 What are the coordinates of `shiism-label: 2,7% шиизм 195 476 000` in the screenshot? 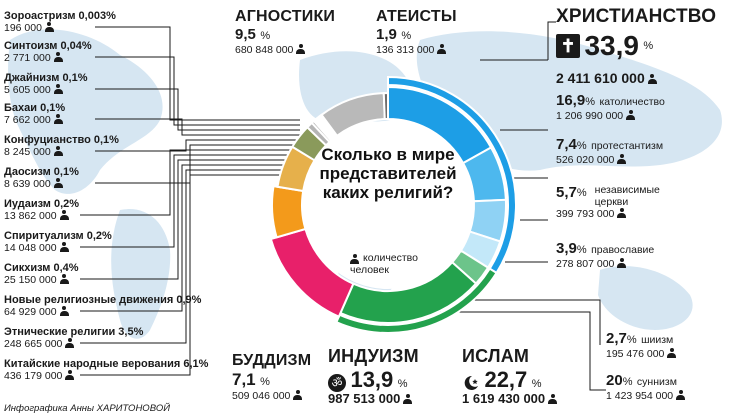 It's located at (641, 345).